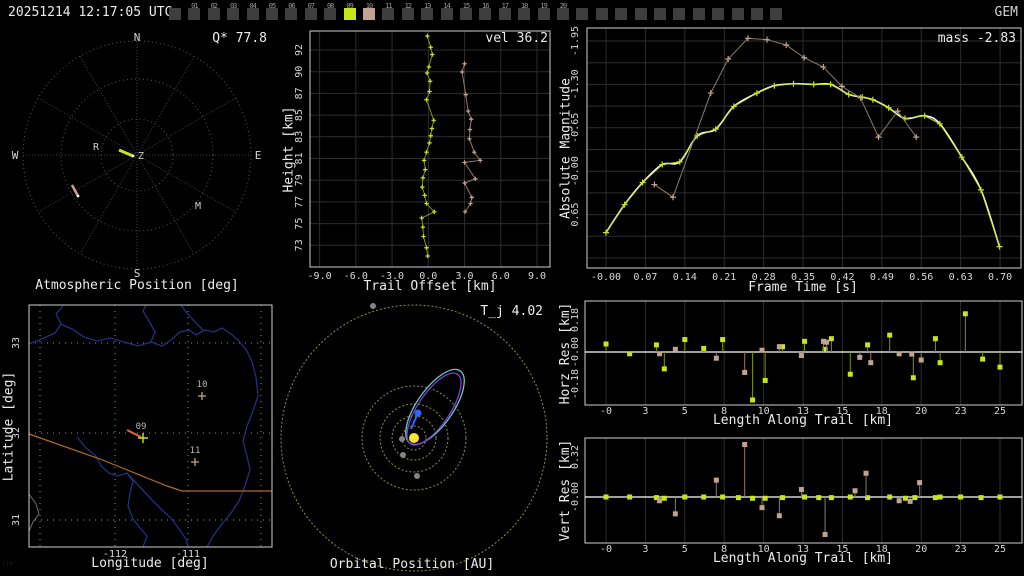 This screenshot has width=1024, height=576. I want to click on camera-number-label: 17, so click(505, 6).